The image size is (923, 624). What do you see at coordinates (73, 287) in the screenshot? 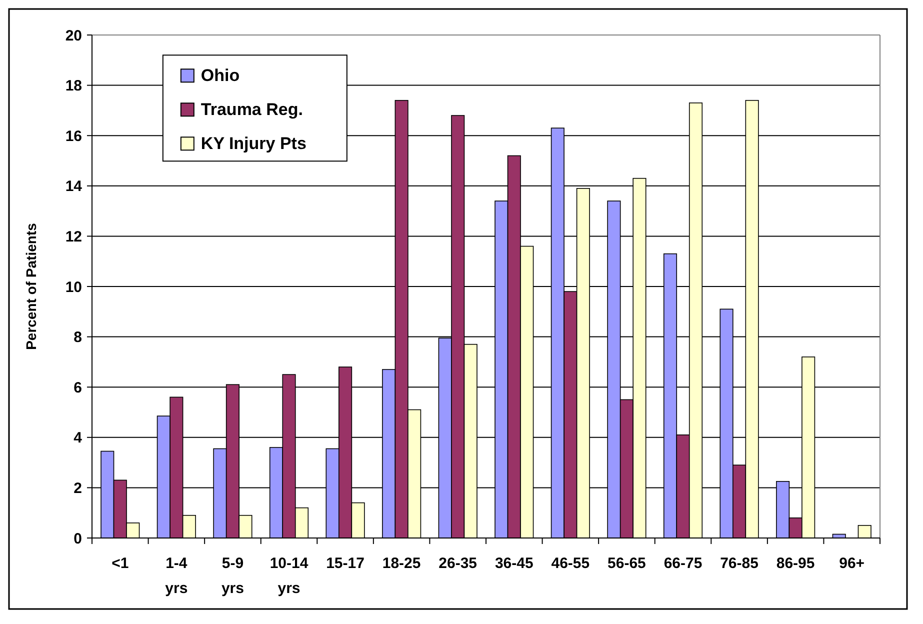
I see `y-tick-label: 10` at bounding box center [73, 287].